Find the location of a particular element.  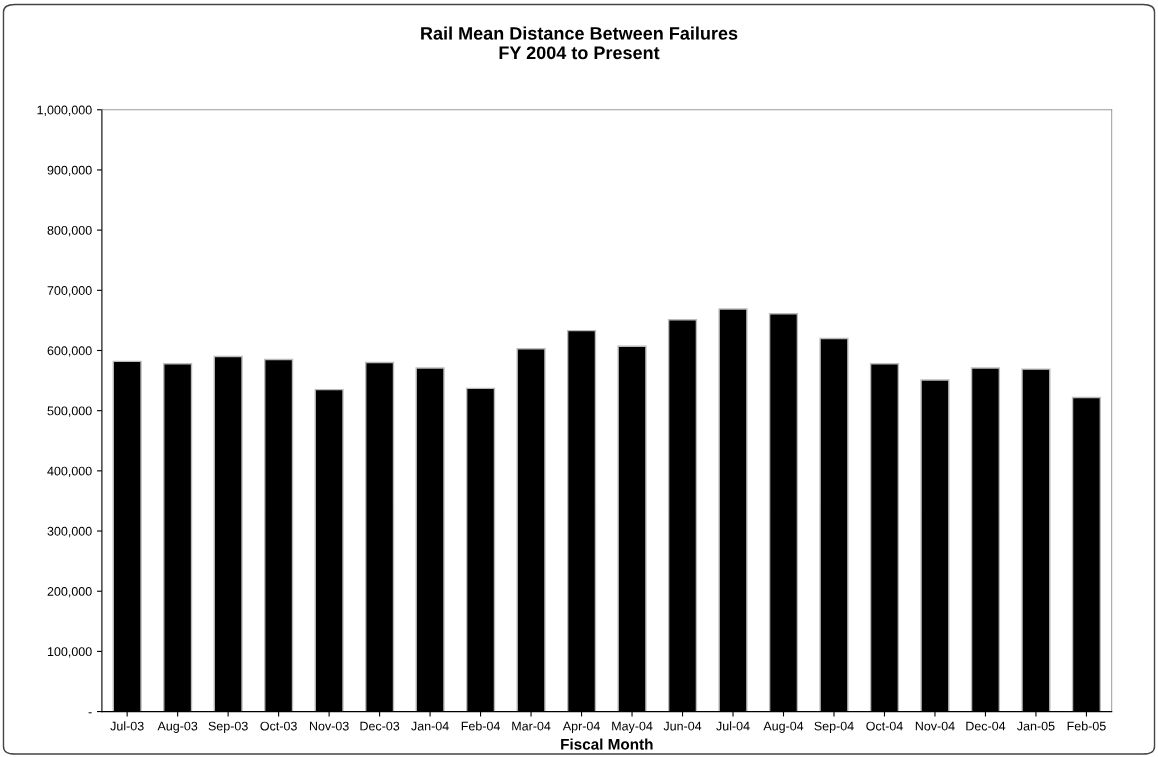

y-tick-label: 600,000 is located at coordinates (69, 351).